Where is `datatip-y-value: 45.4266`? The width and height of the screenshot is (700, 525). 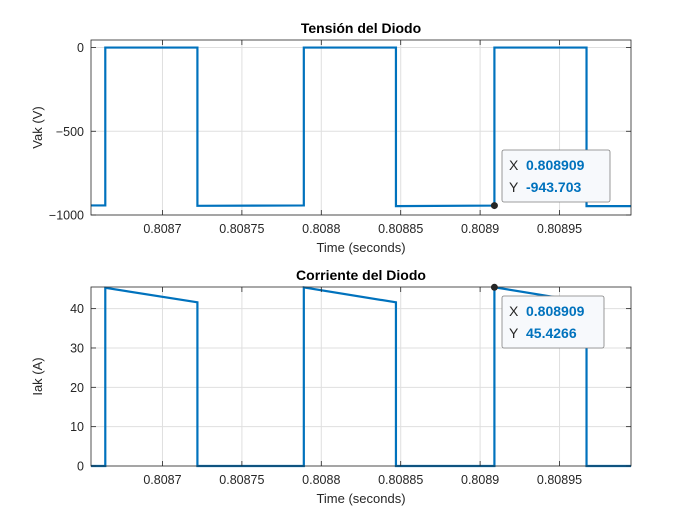 datatip-y-value: 45.4266 is located at coordinates (551, 333).